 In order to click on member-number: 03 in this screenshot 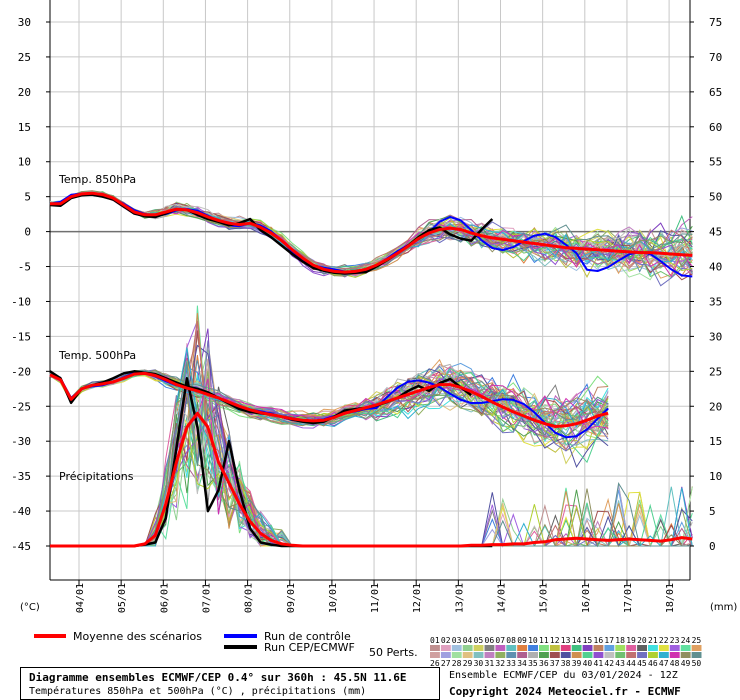, I will do `click(457, 640)`.